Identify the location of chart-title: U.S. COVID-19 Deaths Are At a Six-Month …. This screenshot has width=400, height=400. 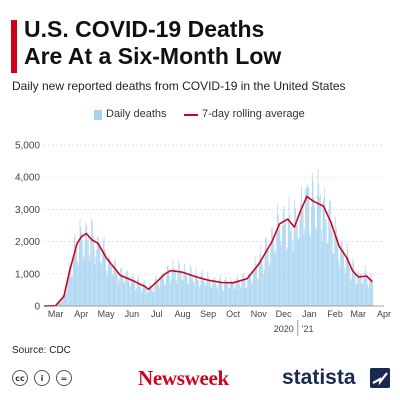
(153, 42).